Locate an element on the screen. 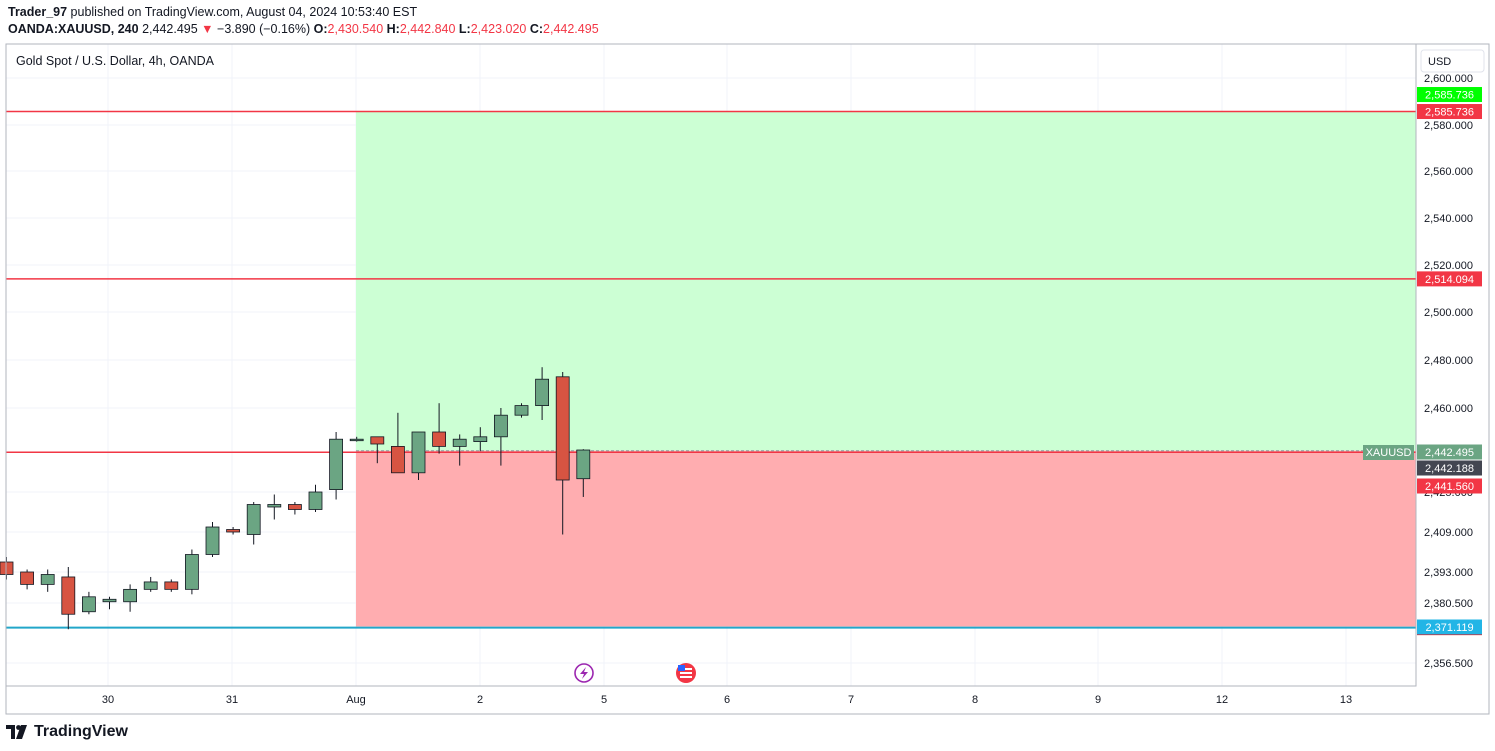 Image resolution: width=1495 pixels, height=751 pixels. dividend-event-icon is located at coordinates (584, 673).